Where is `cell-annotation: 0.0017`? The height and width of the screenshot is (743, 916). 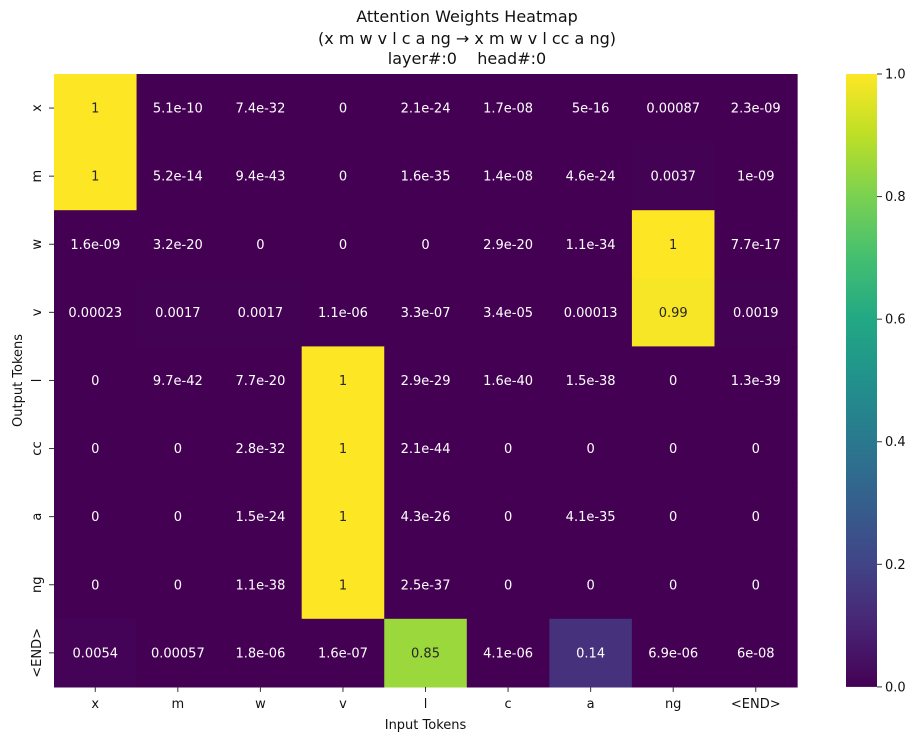
cell-annotation: 0.0017 is located at coordinates (261, 313).